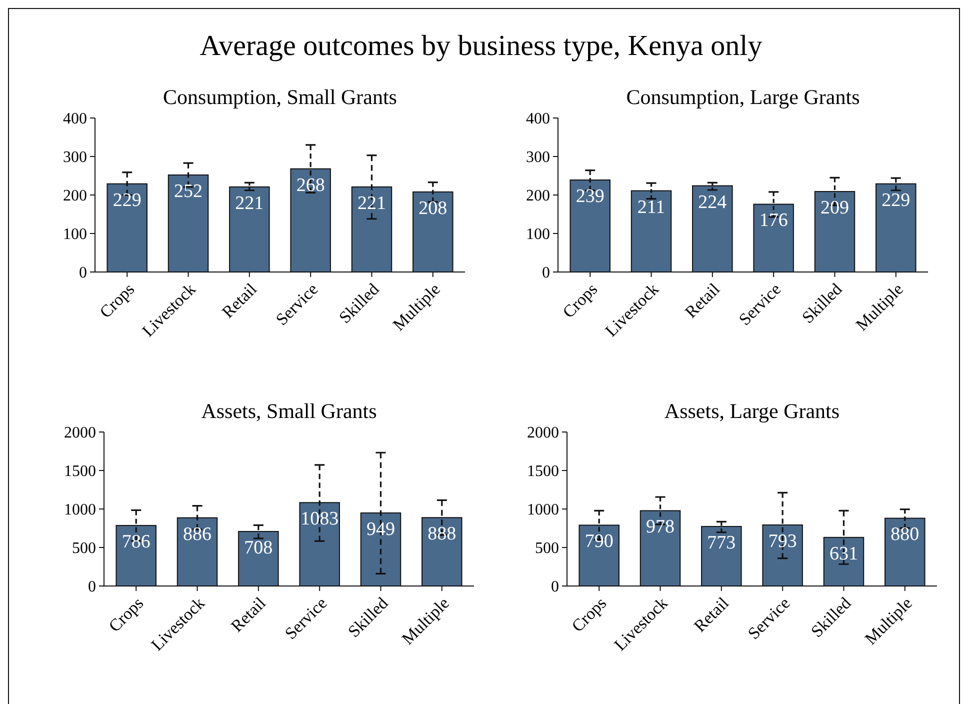  What do you see at coordinates (834, 208) in the screenshot?
I see `data-label: 209` at bounding box center [834, 208].